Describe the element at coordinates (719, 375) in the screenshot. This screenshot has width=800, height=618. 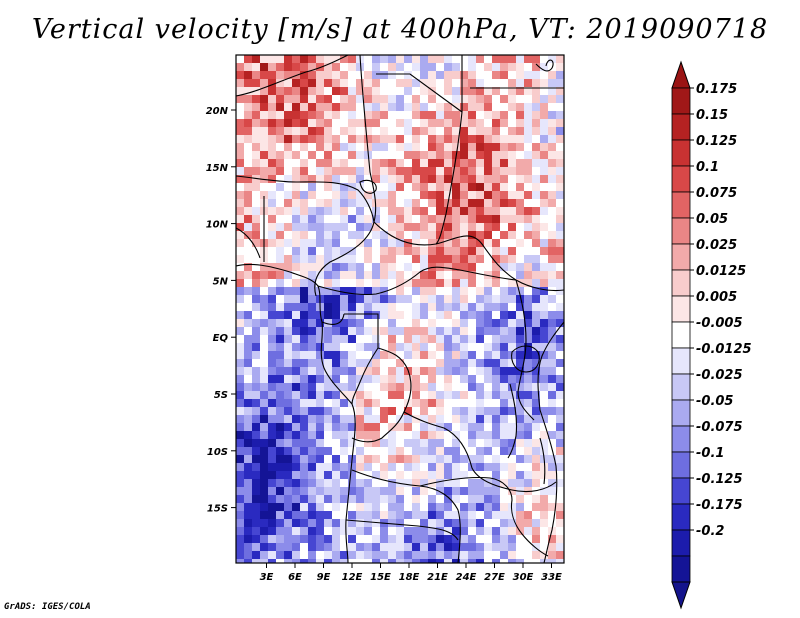
I see `colorbar-label: -0.025` at that location.